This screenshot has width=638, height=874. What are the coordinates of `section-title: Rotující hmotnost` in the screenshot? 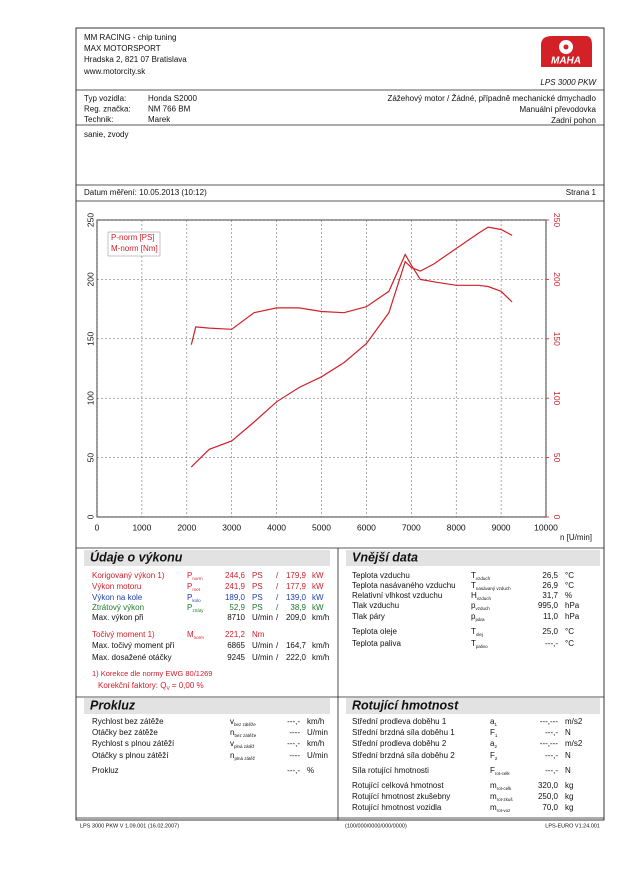 It's located at (405, 705).